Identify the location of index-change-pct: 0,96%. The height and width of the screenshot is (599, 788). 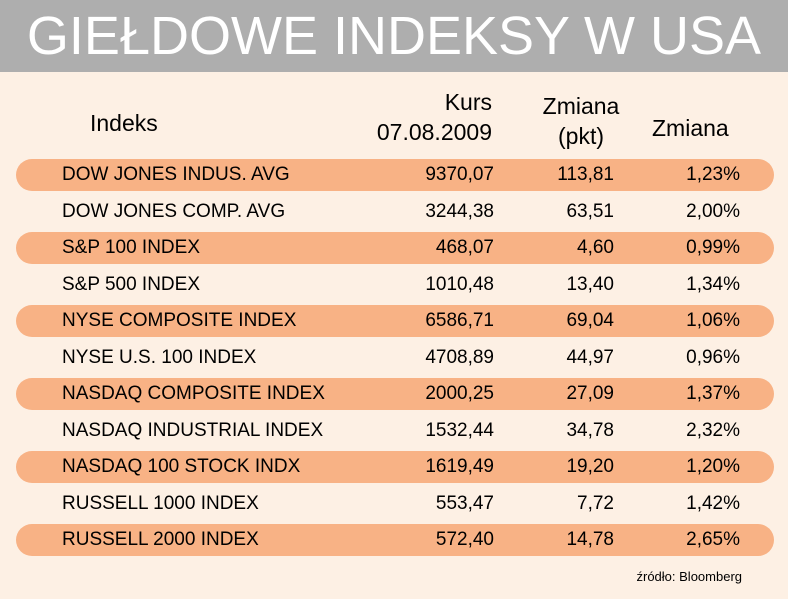
(713, 357).